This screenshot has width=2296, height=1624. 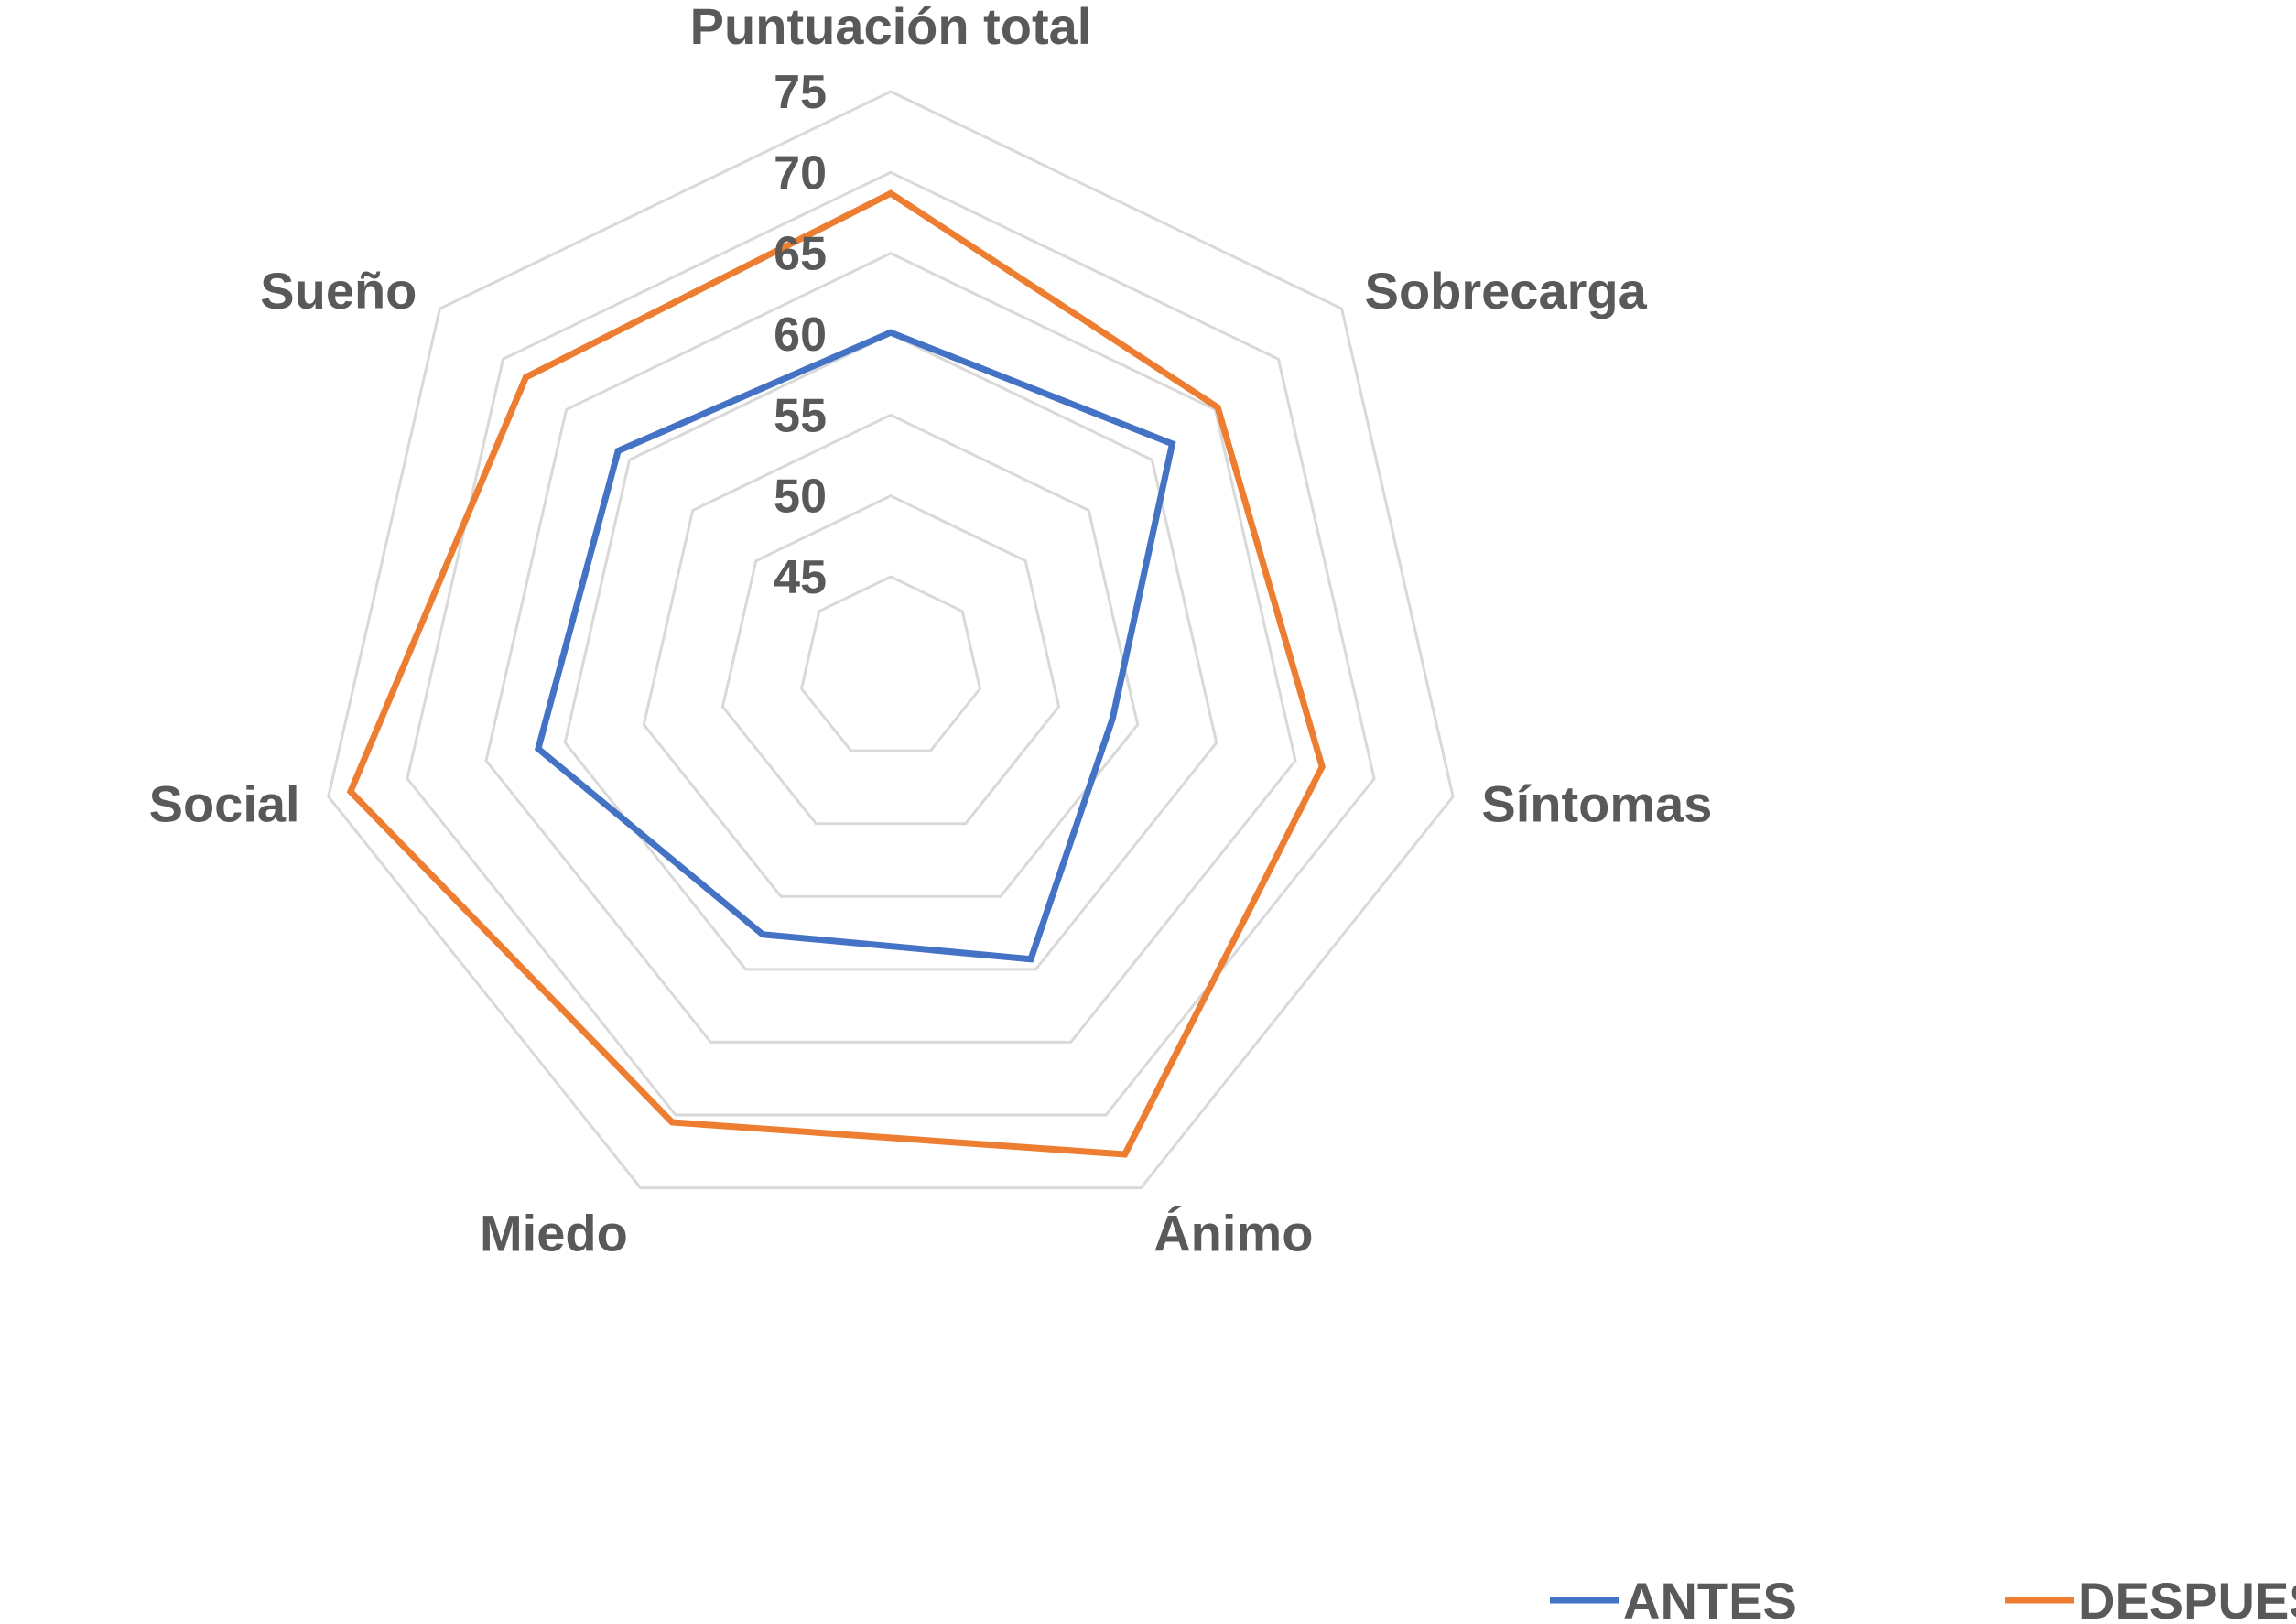 What do you see at coordinates (339, 290) in the screenshot?
I see `category-label-6: Sueño` at bounding box center [339, 290].